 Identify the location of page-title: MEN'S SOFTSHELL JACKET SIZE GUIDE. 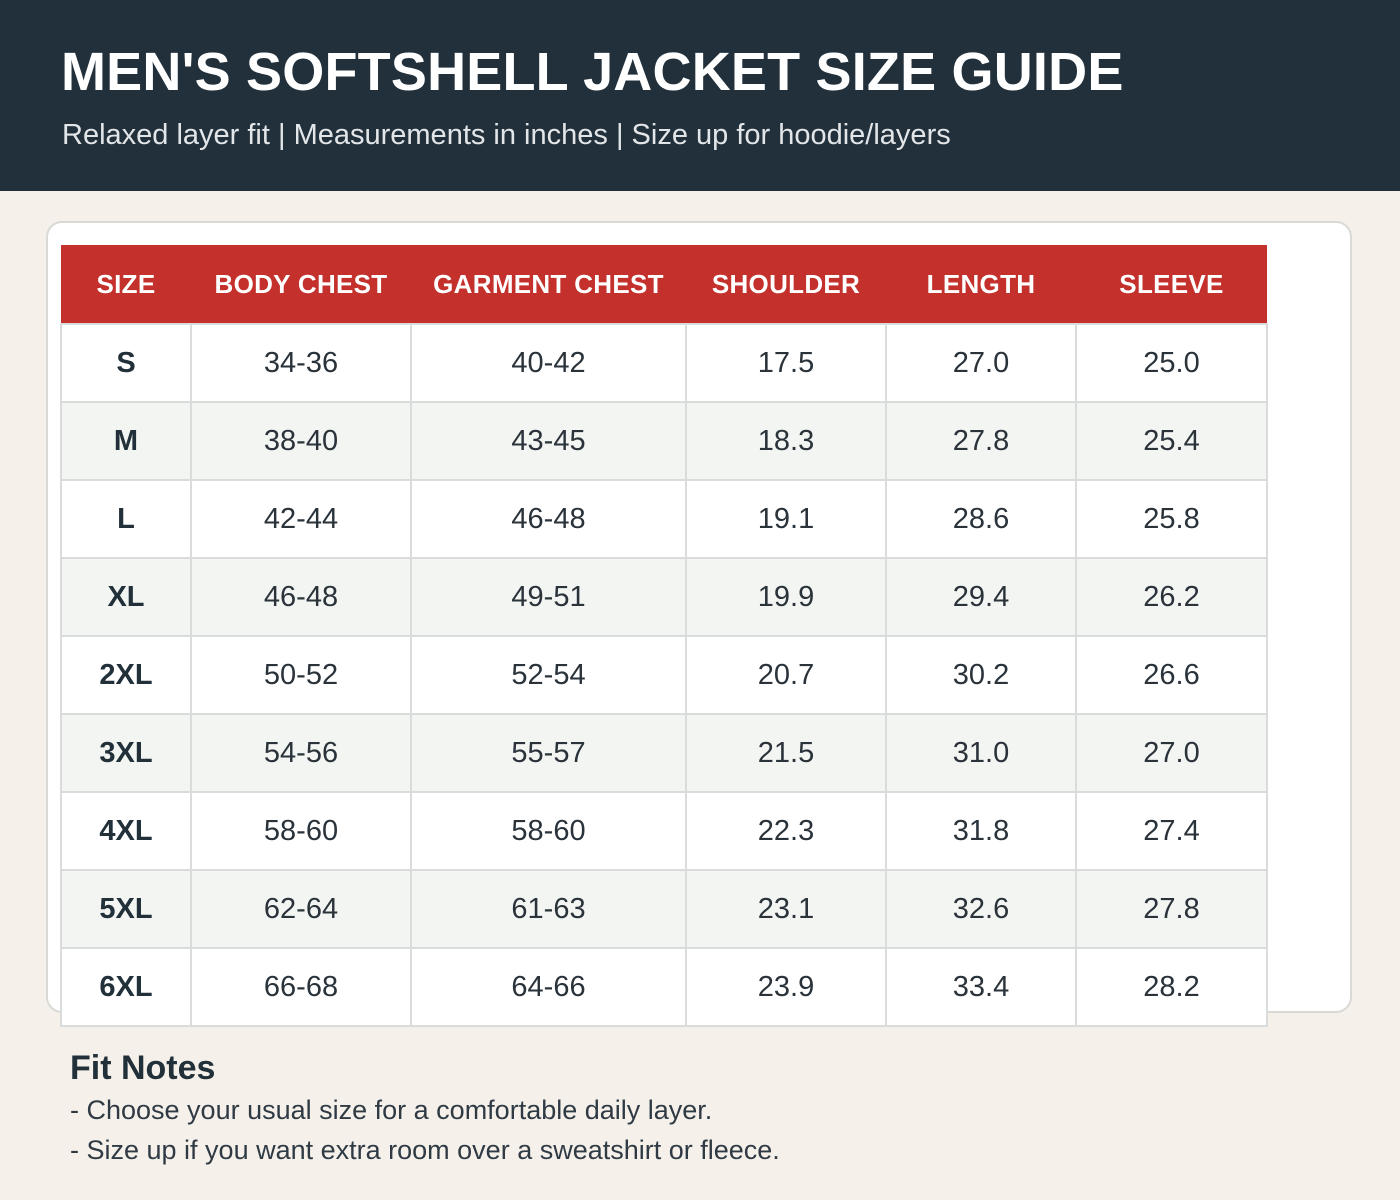
(592, 72).